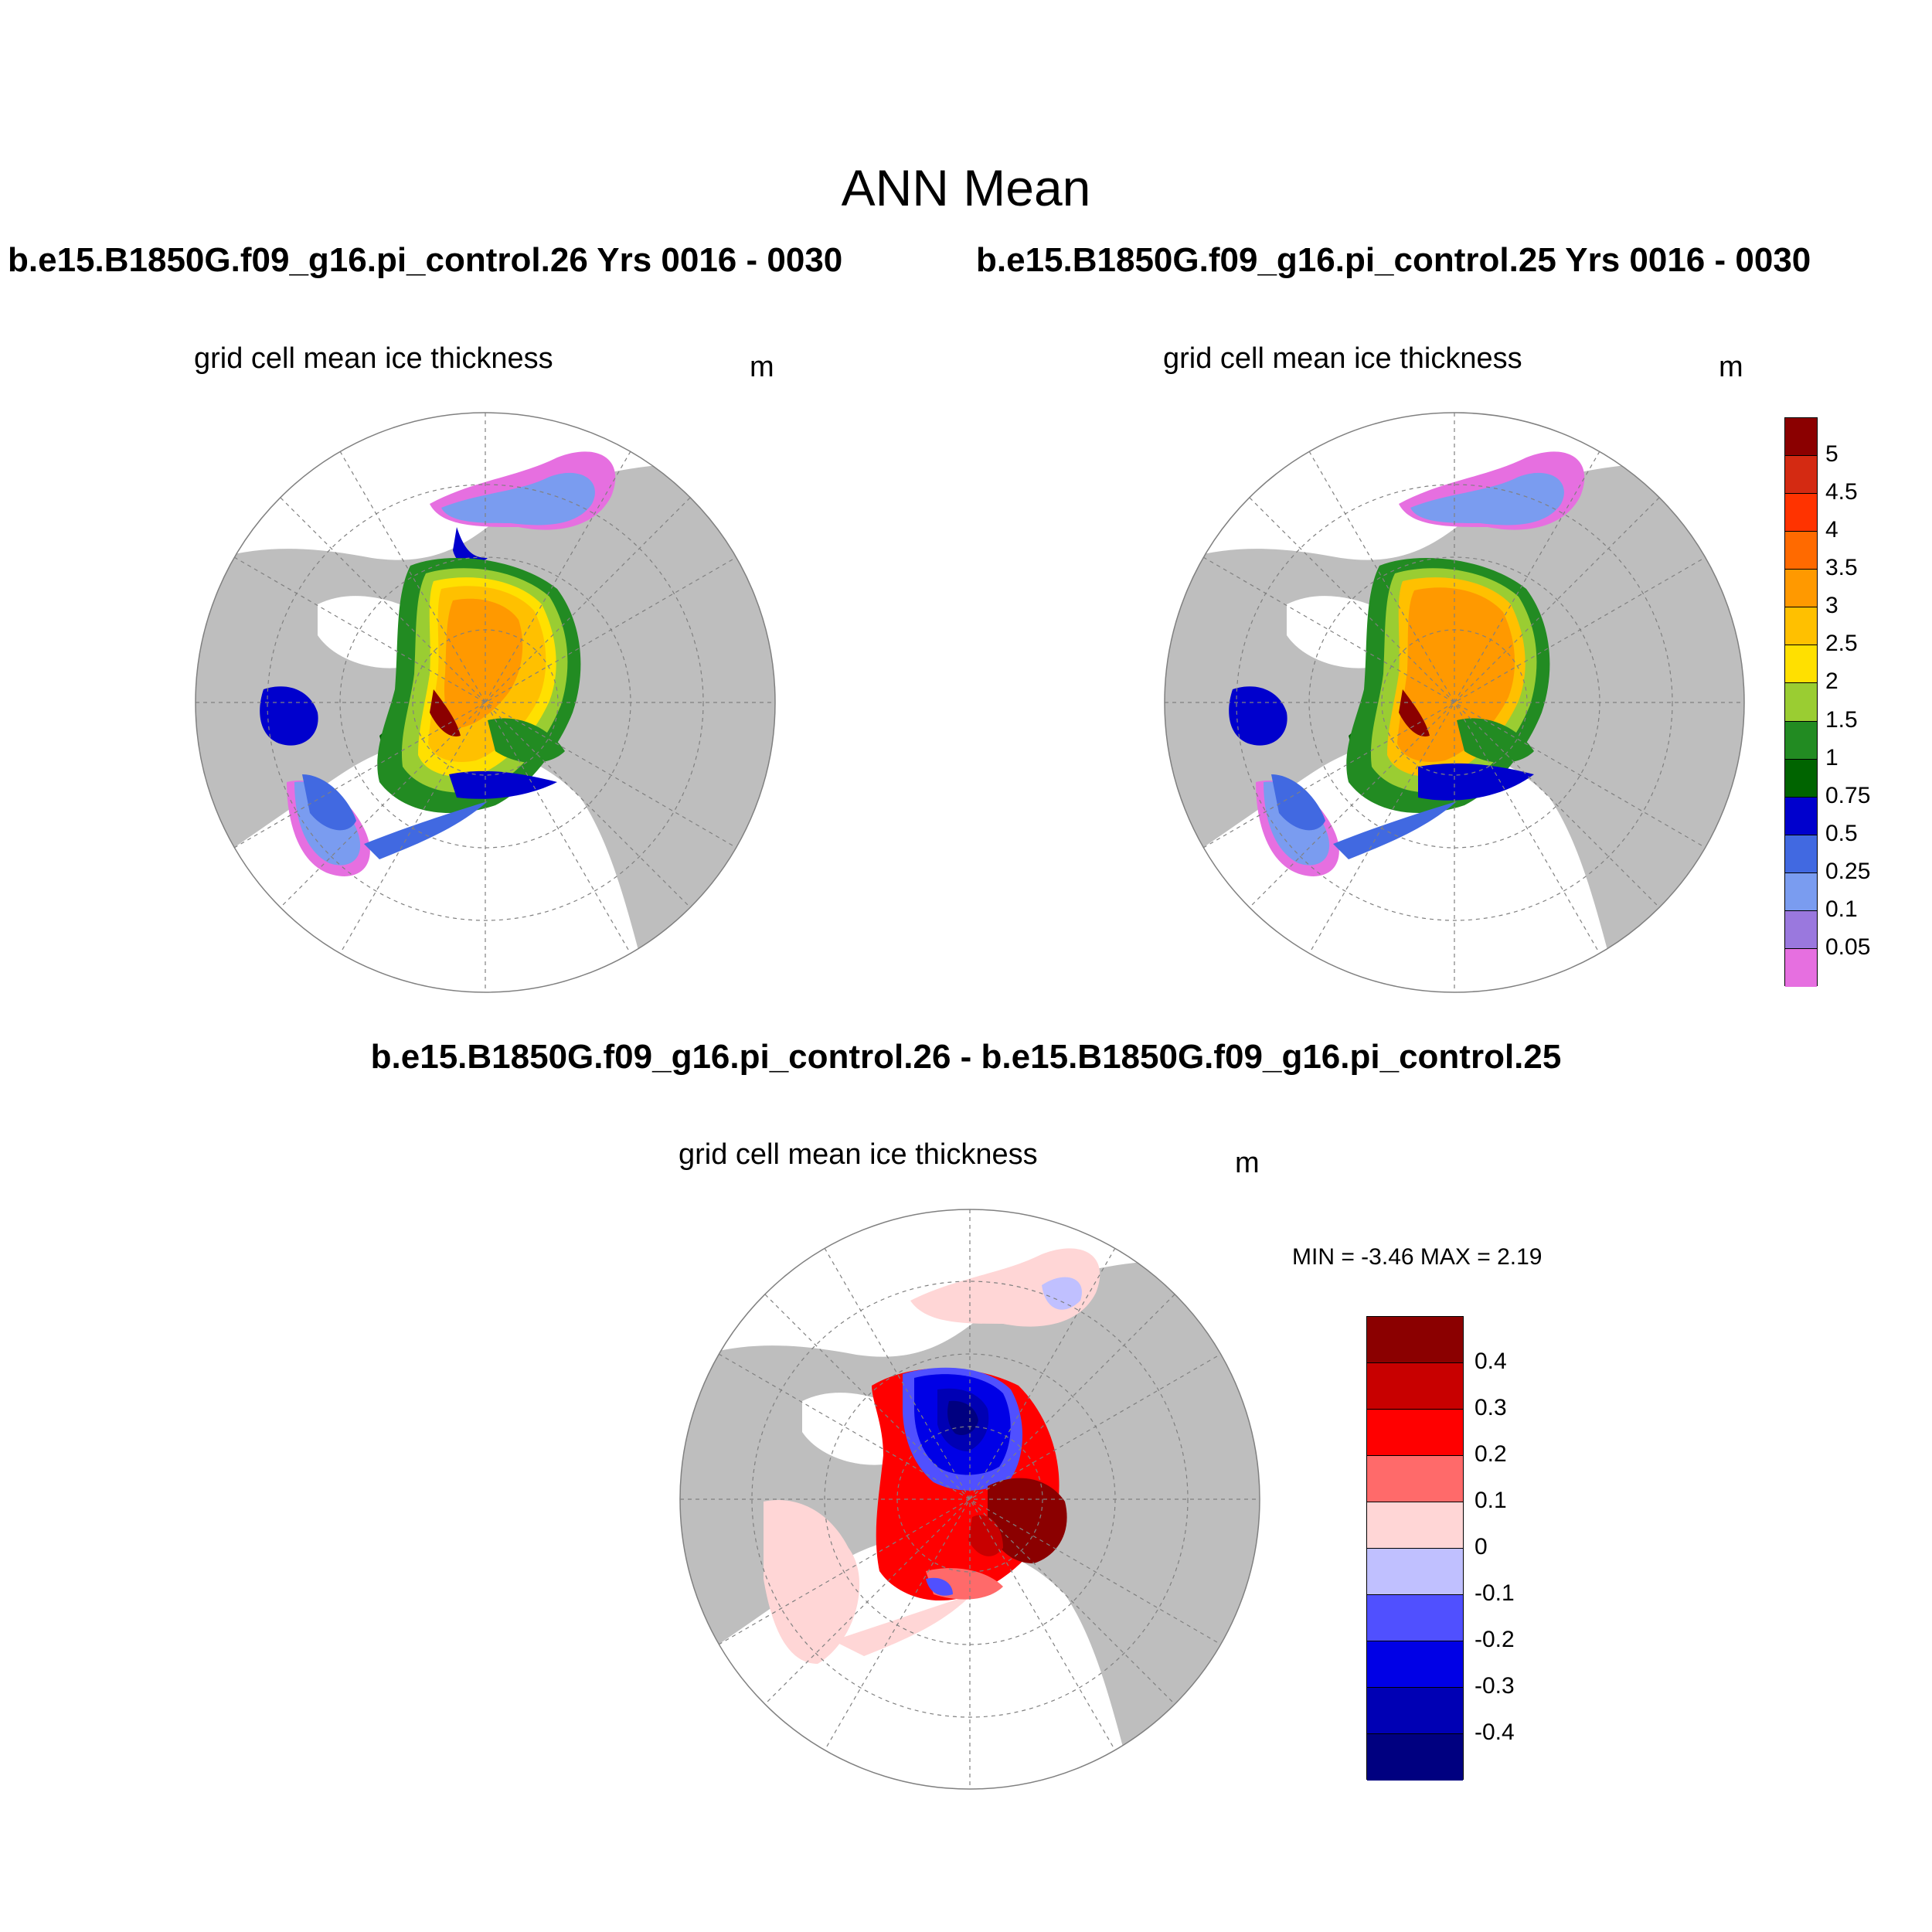  What do you see at coordinates (966, 188) in the screenshot?
I see `main-title: ANN Mean` at bounding box center [966, 188].